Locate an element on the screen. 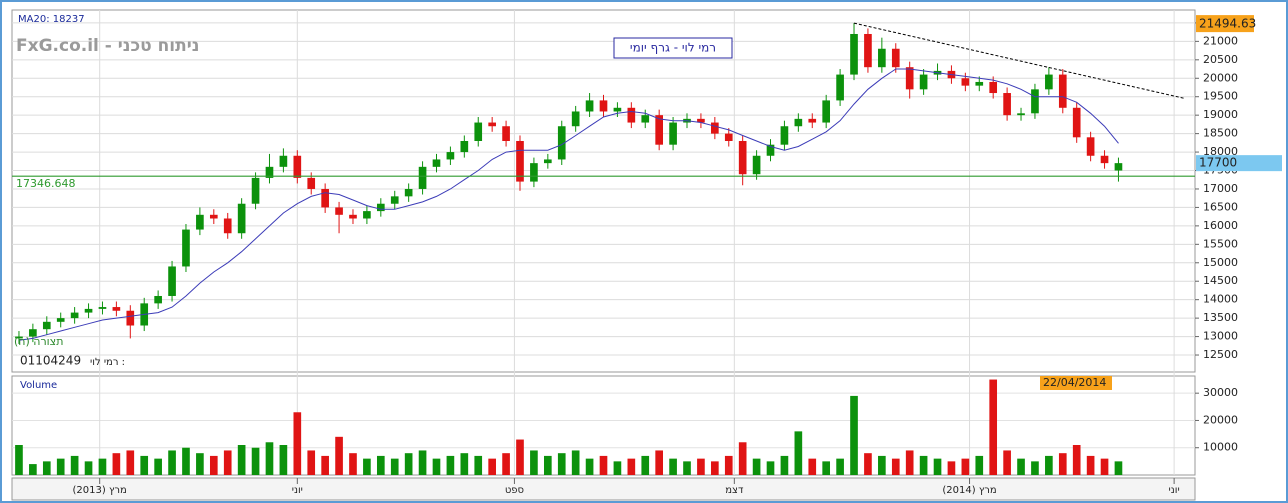  x-tick-label: ספט is located at coordinates (514, 490).